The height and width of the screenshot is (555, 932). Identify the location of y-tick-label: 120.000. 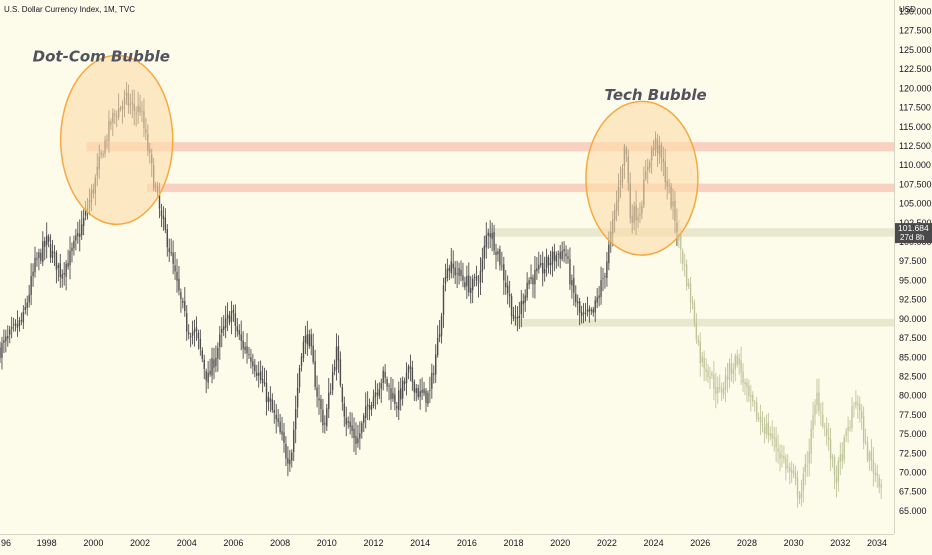
(915, 88).